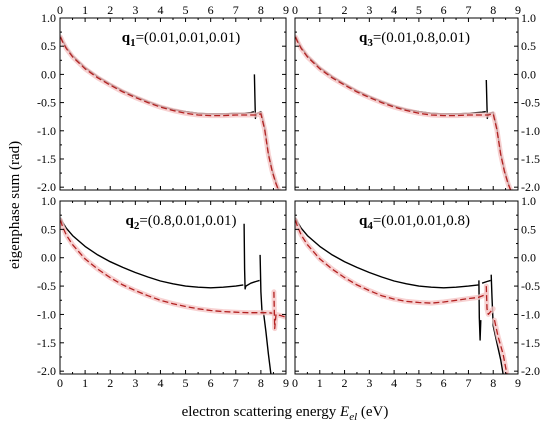  Describe the element at coordinates (353, 417) in the screenshot. I see `x-axis-label-subscript: el` at that location.